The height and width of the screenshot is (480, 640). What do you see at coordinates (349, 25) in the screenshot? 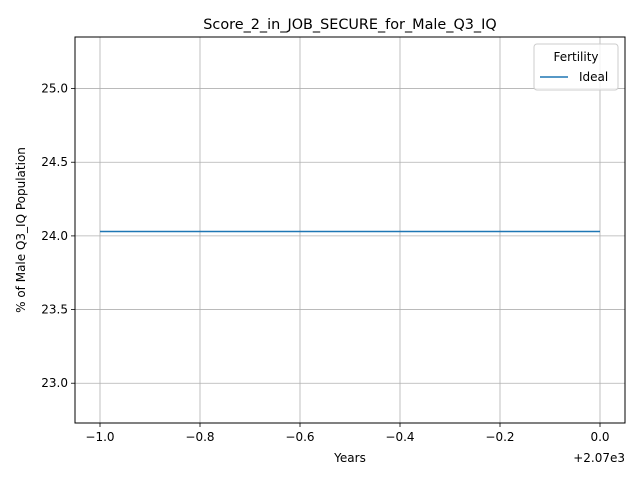
I see `chart-title: Score_2_in_JOB_SECURE_for_Male_Q3_IQ` at bounding box center [349, 25].